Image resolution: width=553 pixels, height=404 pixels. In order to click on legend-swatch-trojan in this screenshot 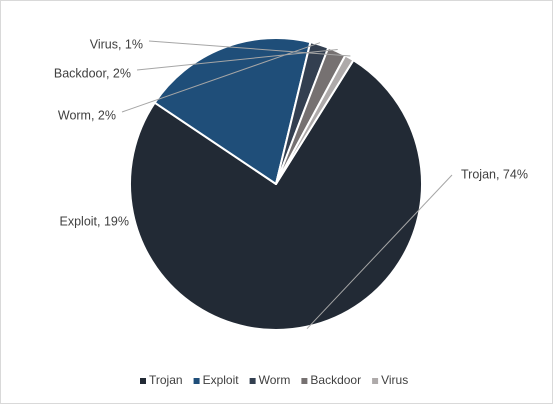, I will do `click(143, 381)`.